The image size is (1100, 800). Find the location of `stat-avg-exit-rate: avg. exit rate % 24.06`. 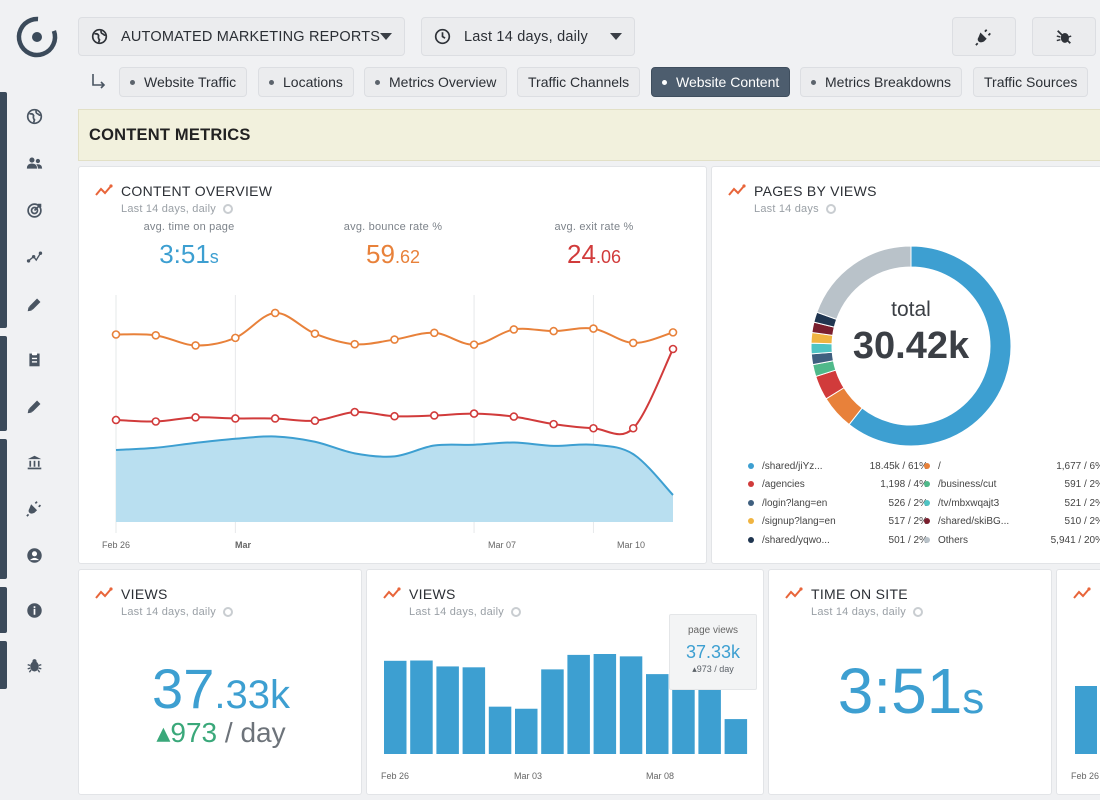

stat-avg-exit-rate: avg. exit rate % 24.06 is located at coordinates (594, 245).